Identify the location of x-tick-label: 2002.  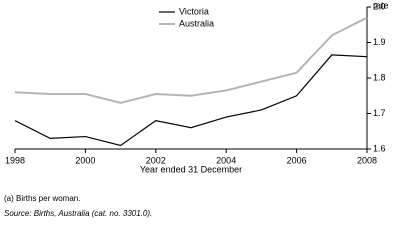
(156, 160).